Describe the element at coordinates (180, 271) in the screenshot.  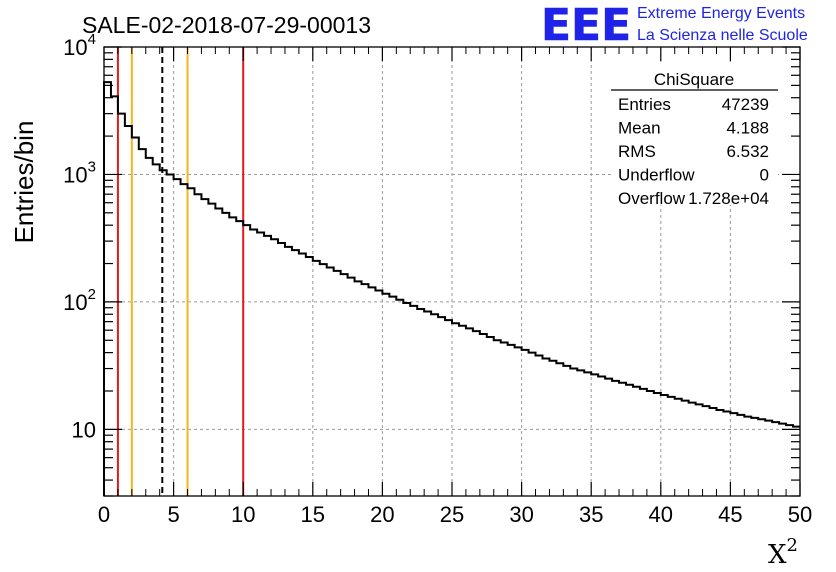
I see `reference-lines` at that location.